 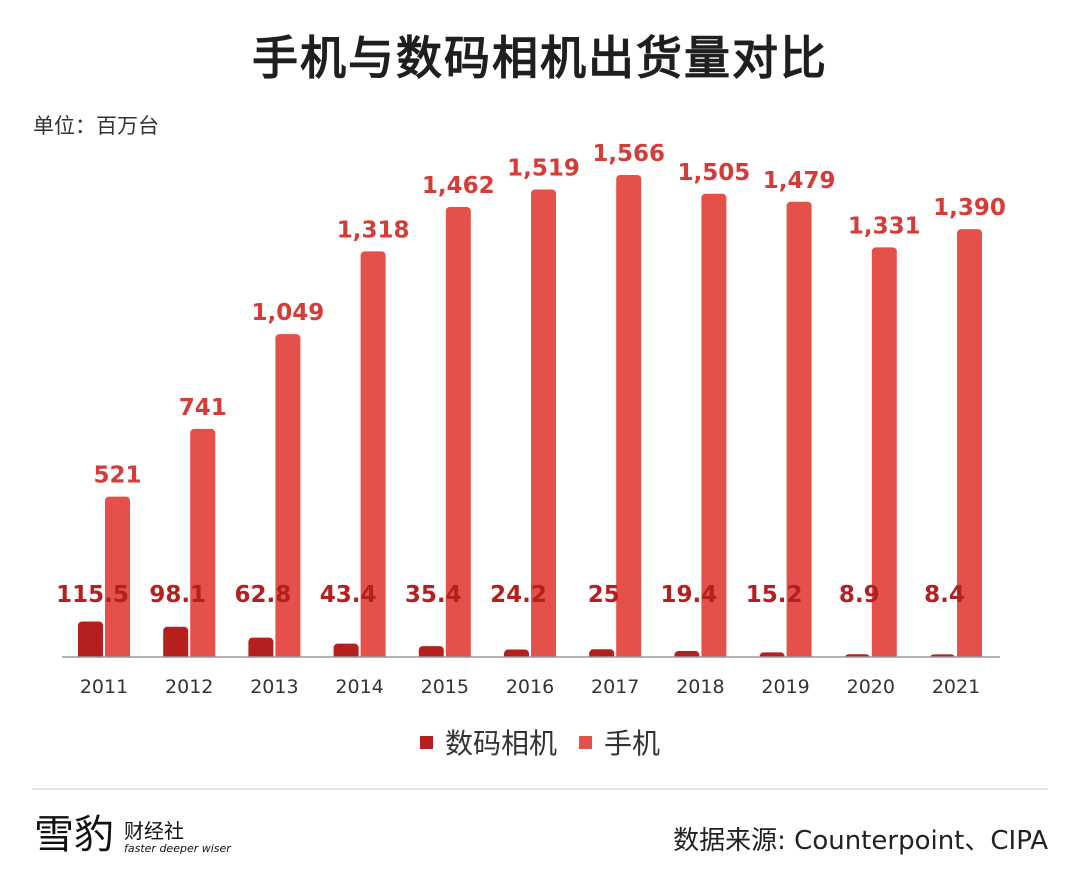 I want to click on label-camera-2021: 8.4, so click(x=944, y=595).